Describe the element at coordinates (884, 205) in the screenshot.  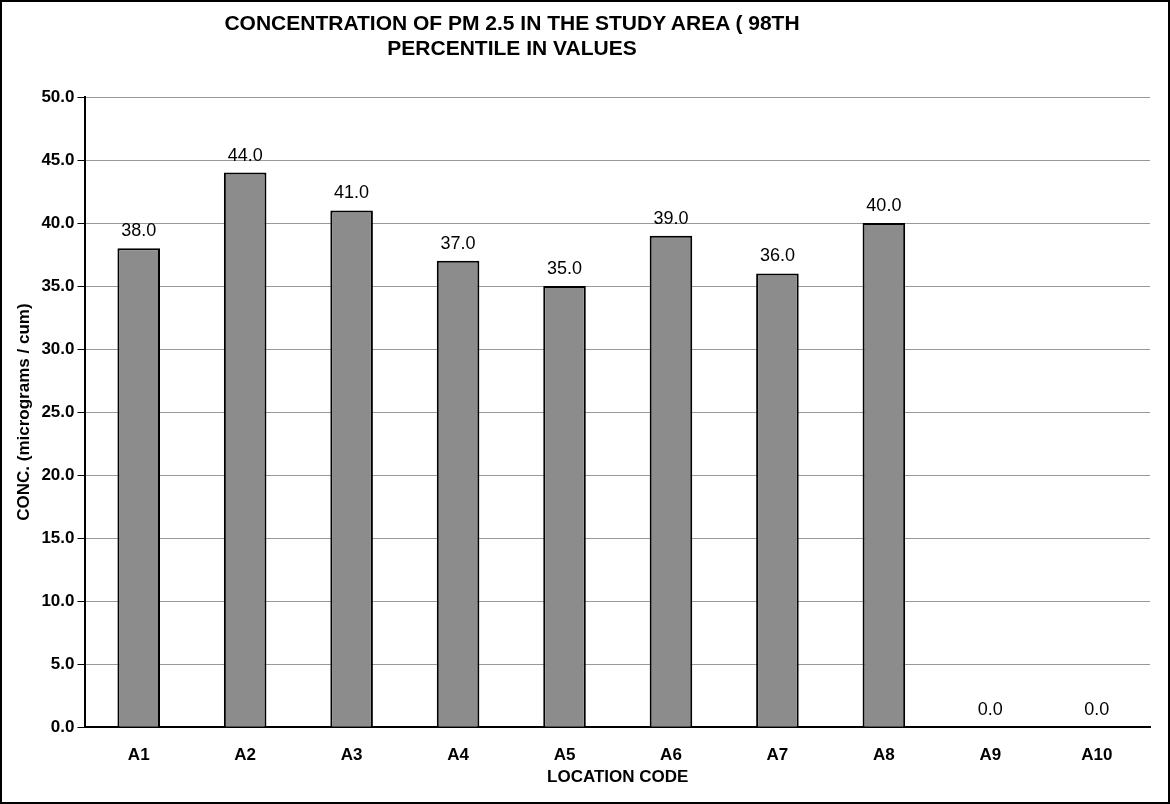
I see `data-label: 40.0` at that location.